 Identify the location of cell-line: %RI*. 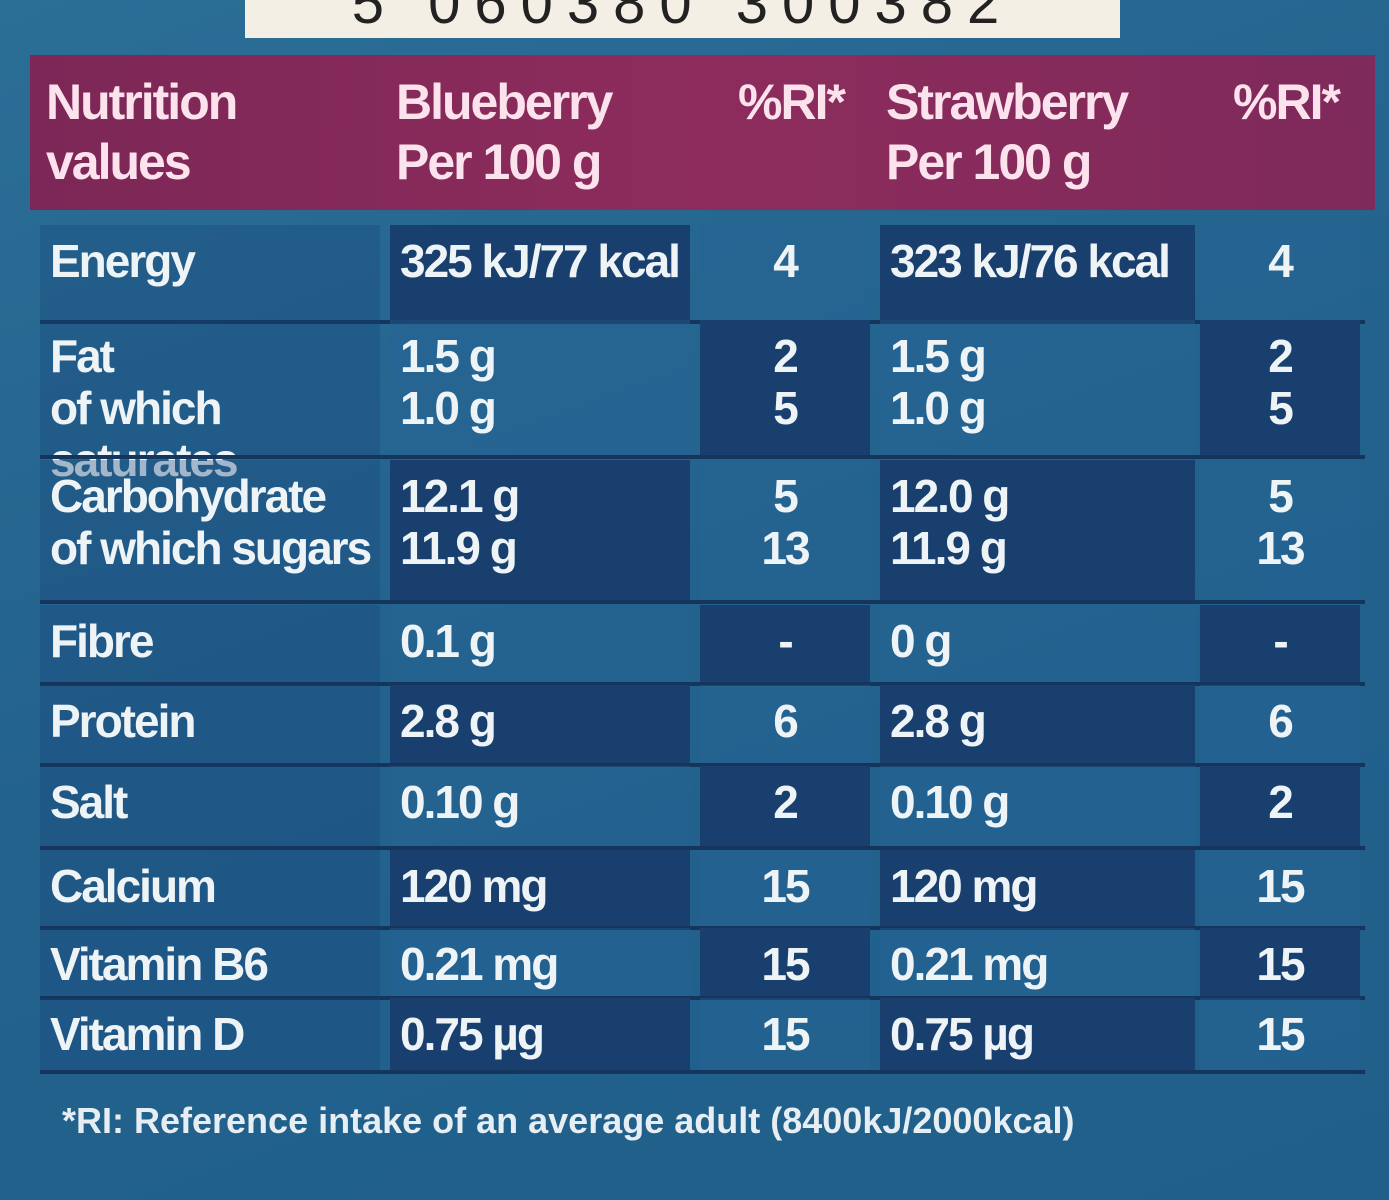
(792, 102).